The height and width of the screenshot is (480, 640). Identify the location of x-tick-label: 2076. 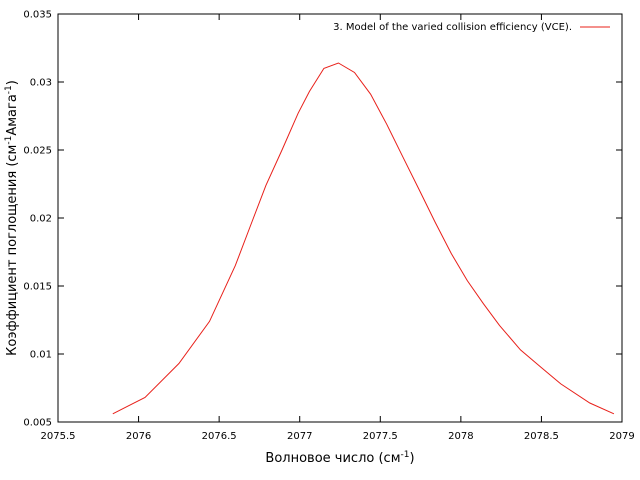
(138, 436).